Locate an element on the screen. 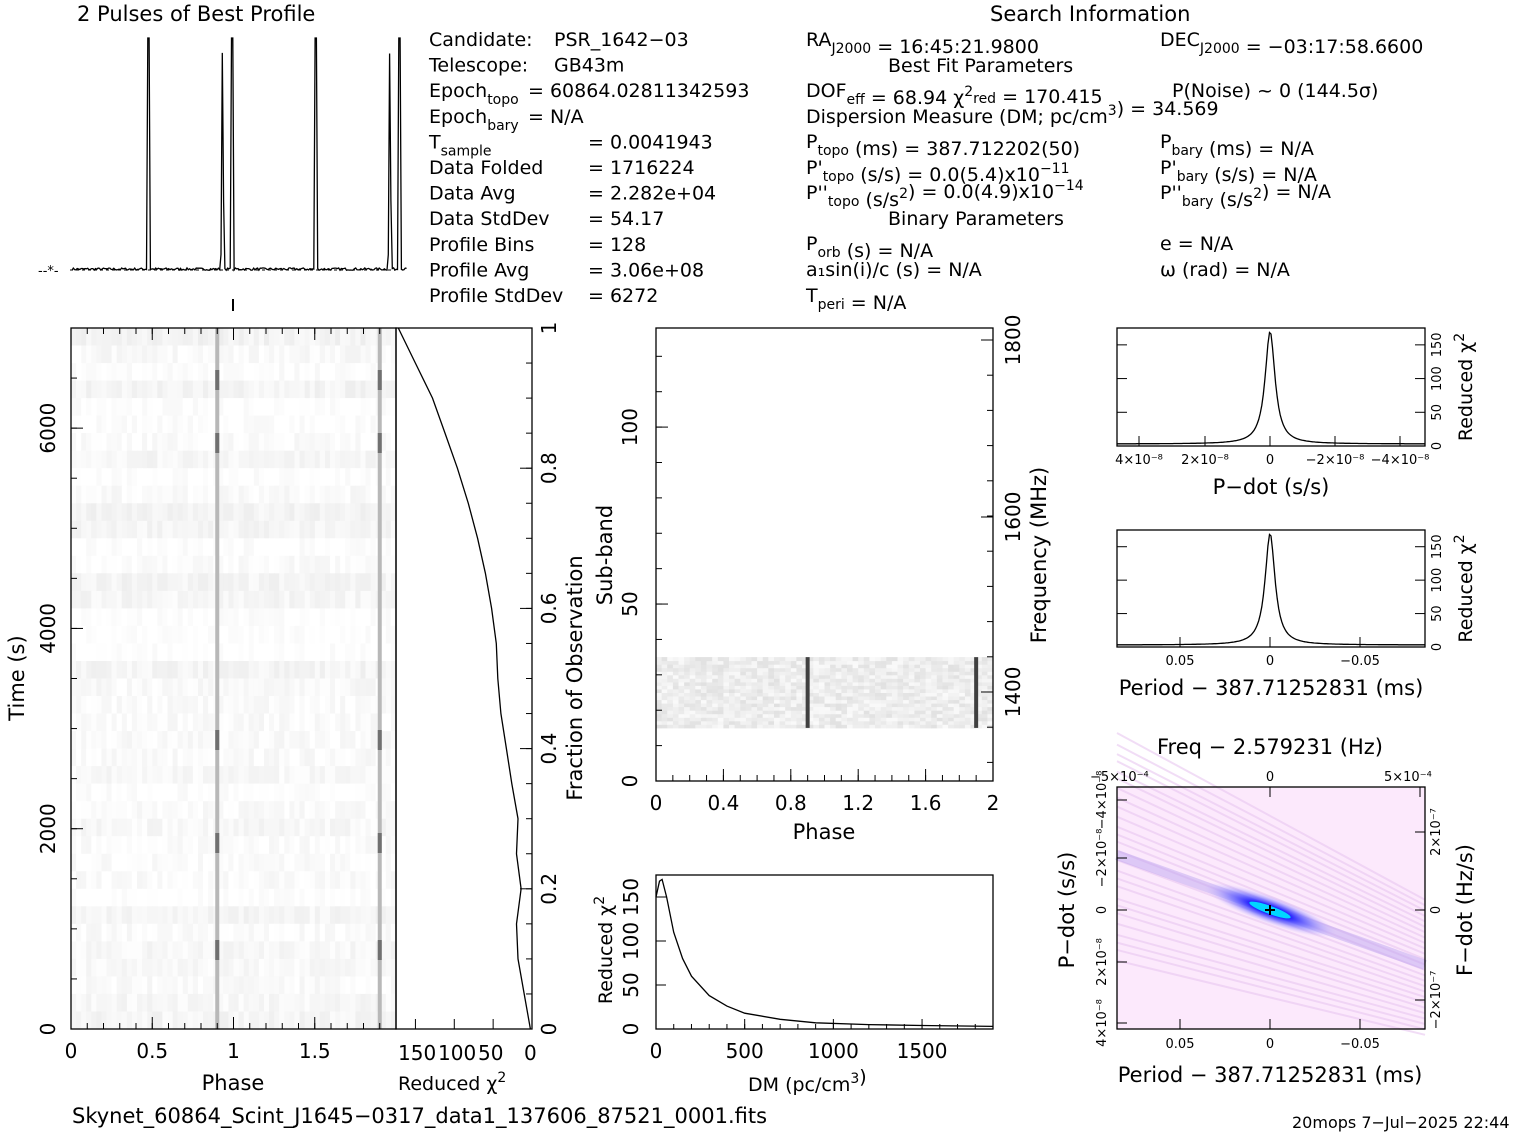  info-value-9: = 3.06e+08 is located at coordinates (646, 270).